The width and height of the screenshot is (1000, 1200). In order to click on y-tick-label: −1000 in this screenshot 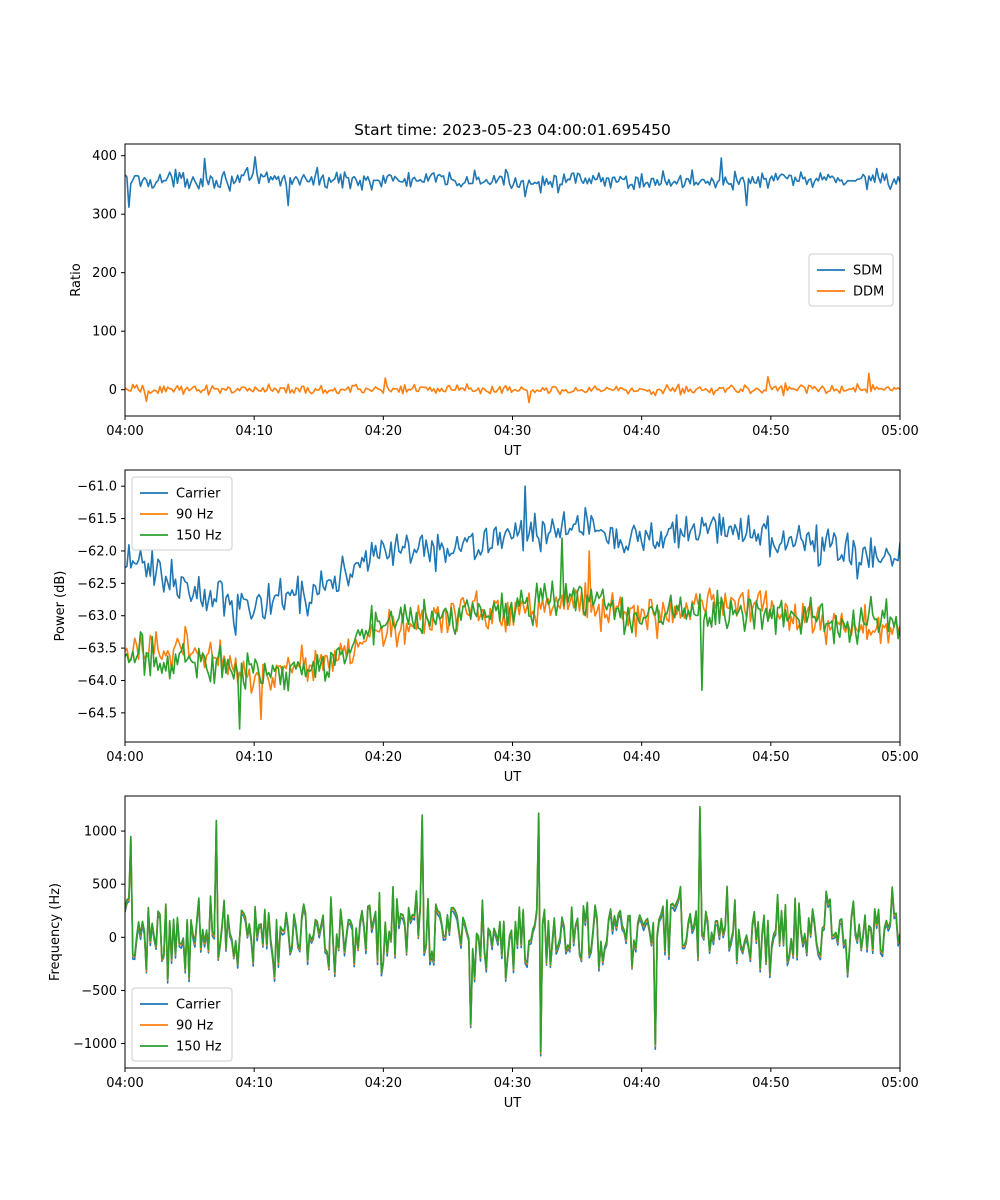, I will do `click(95, 1044)`.